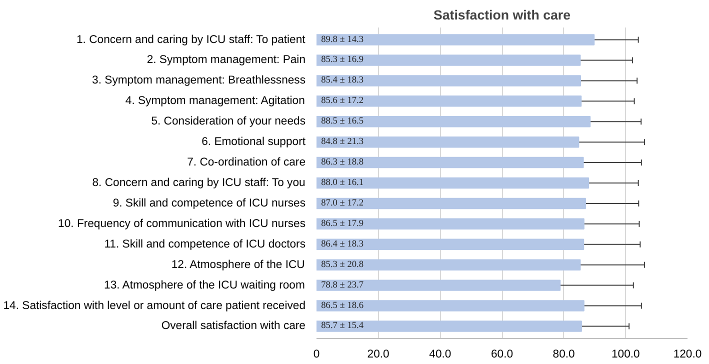  Describe the element at coordinates (563, 354) in the screenshot. I see `x-tick-label: 80.0` at that location.